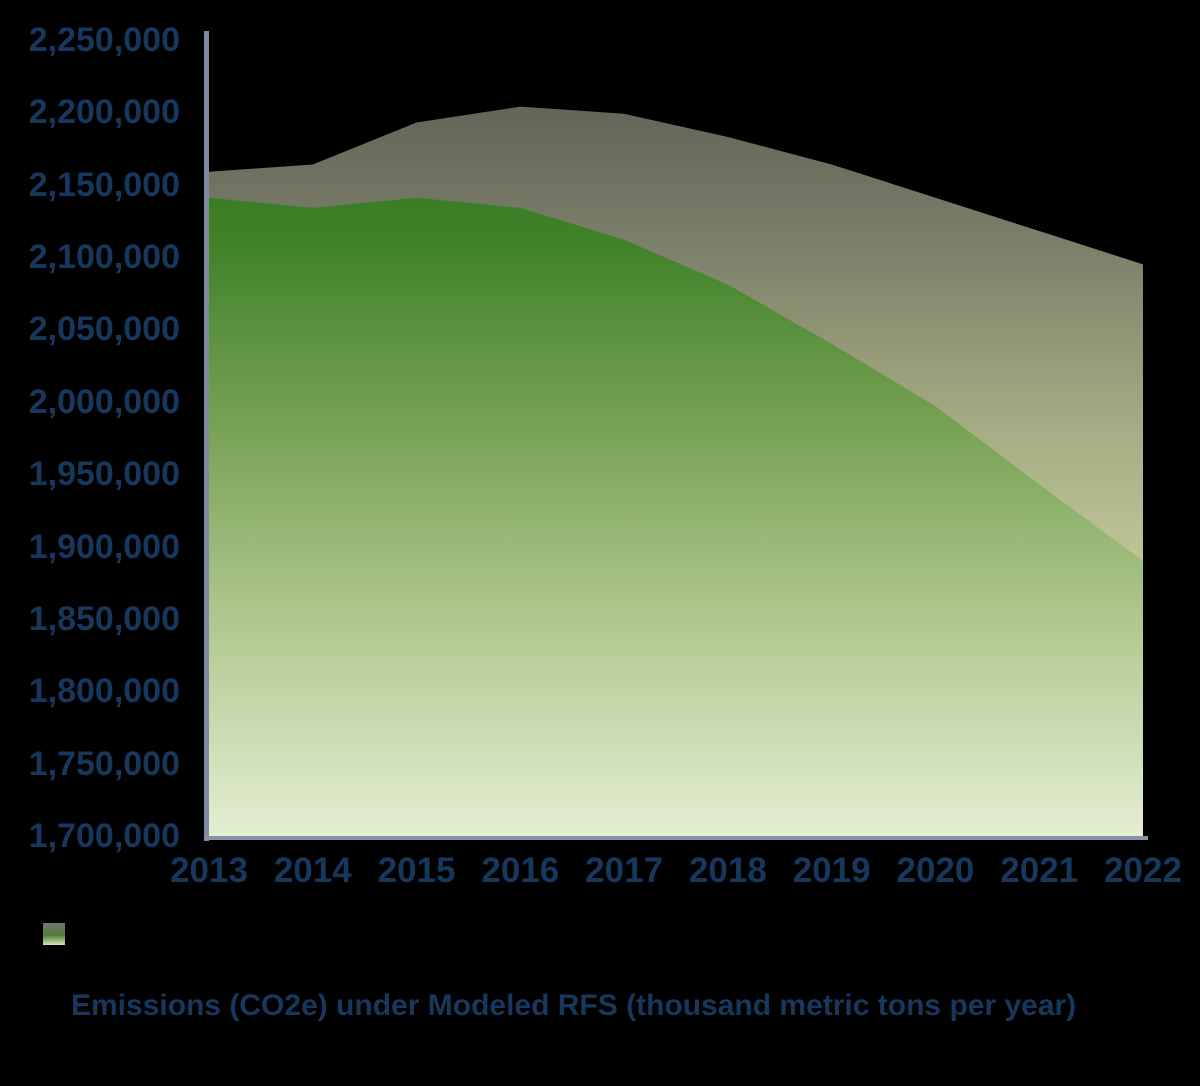 The image size is (1200, 1086). What do you see at coordinates (104, 40) in the screenshot?
I see `y-axis-tick-label: 2,250,000` at bounding box center [104, 40].